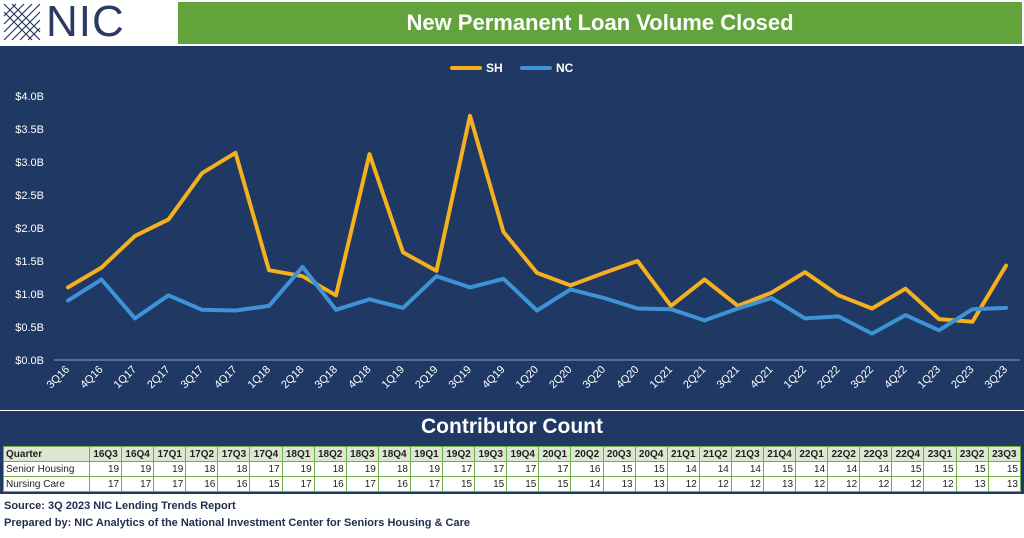  Describe the element at coordinates (298, 454) in the screenshot. I see `quarter-header-cell: 18Q1` at that location.